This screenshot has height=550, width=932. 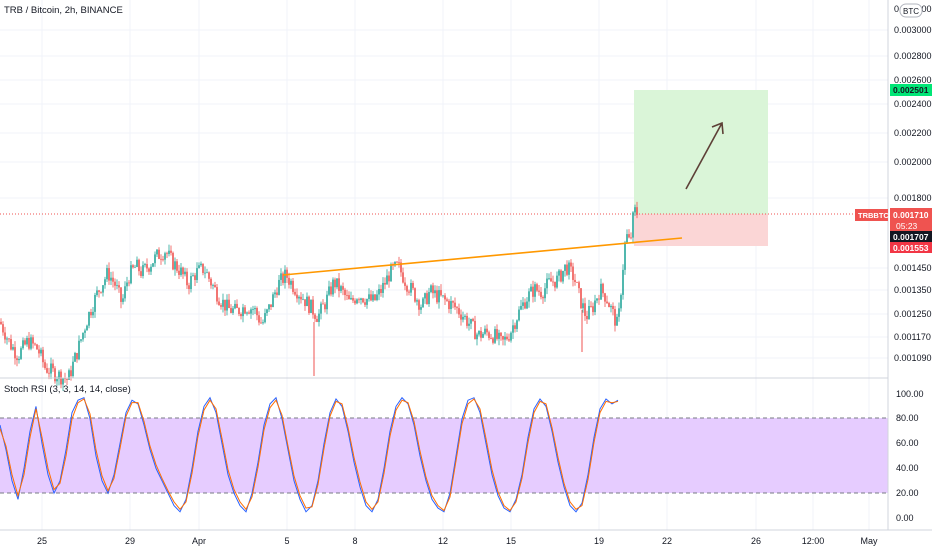 I want to click on trendline, so click(x=482, y=256).